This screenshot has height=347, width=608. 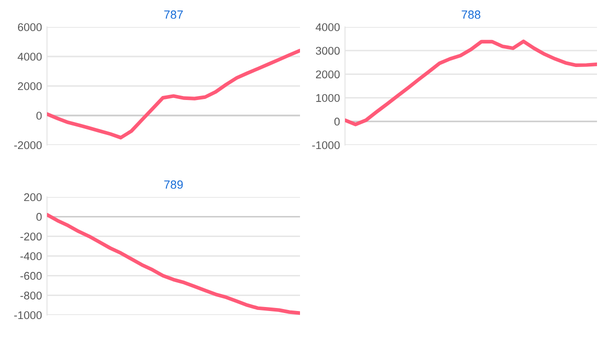 What do you see at coordinates (328, 50) in the screenshot?
I see `y-tick-label: 3000` at bounding box center [328, 50].